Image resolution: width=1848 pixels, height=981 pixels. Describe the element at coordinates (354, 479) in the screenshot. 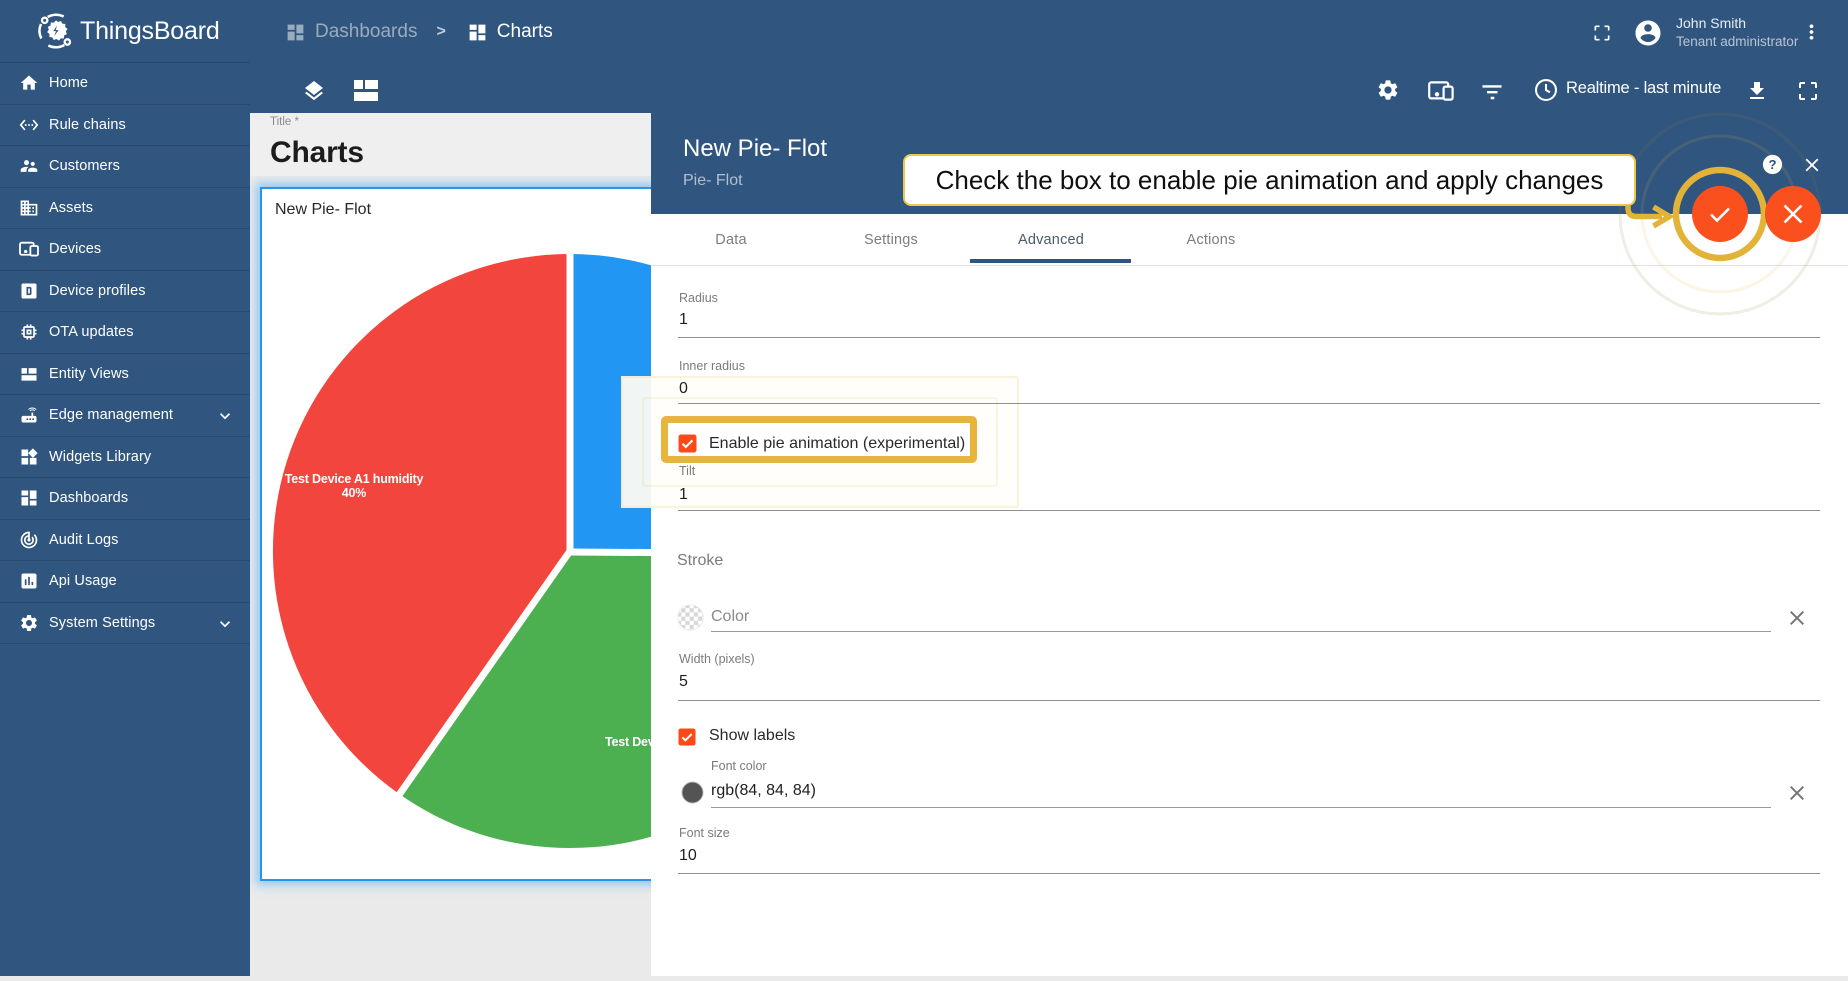

I see `svg-text: Test Device A1 humidity` at that location.